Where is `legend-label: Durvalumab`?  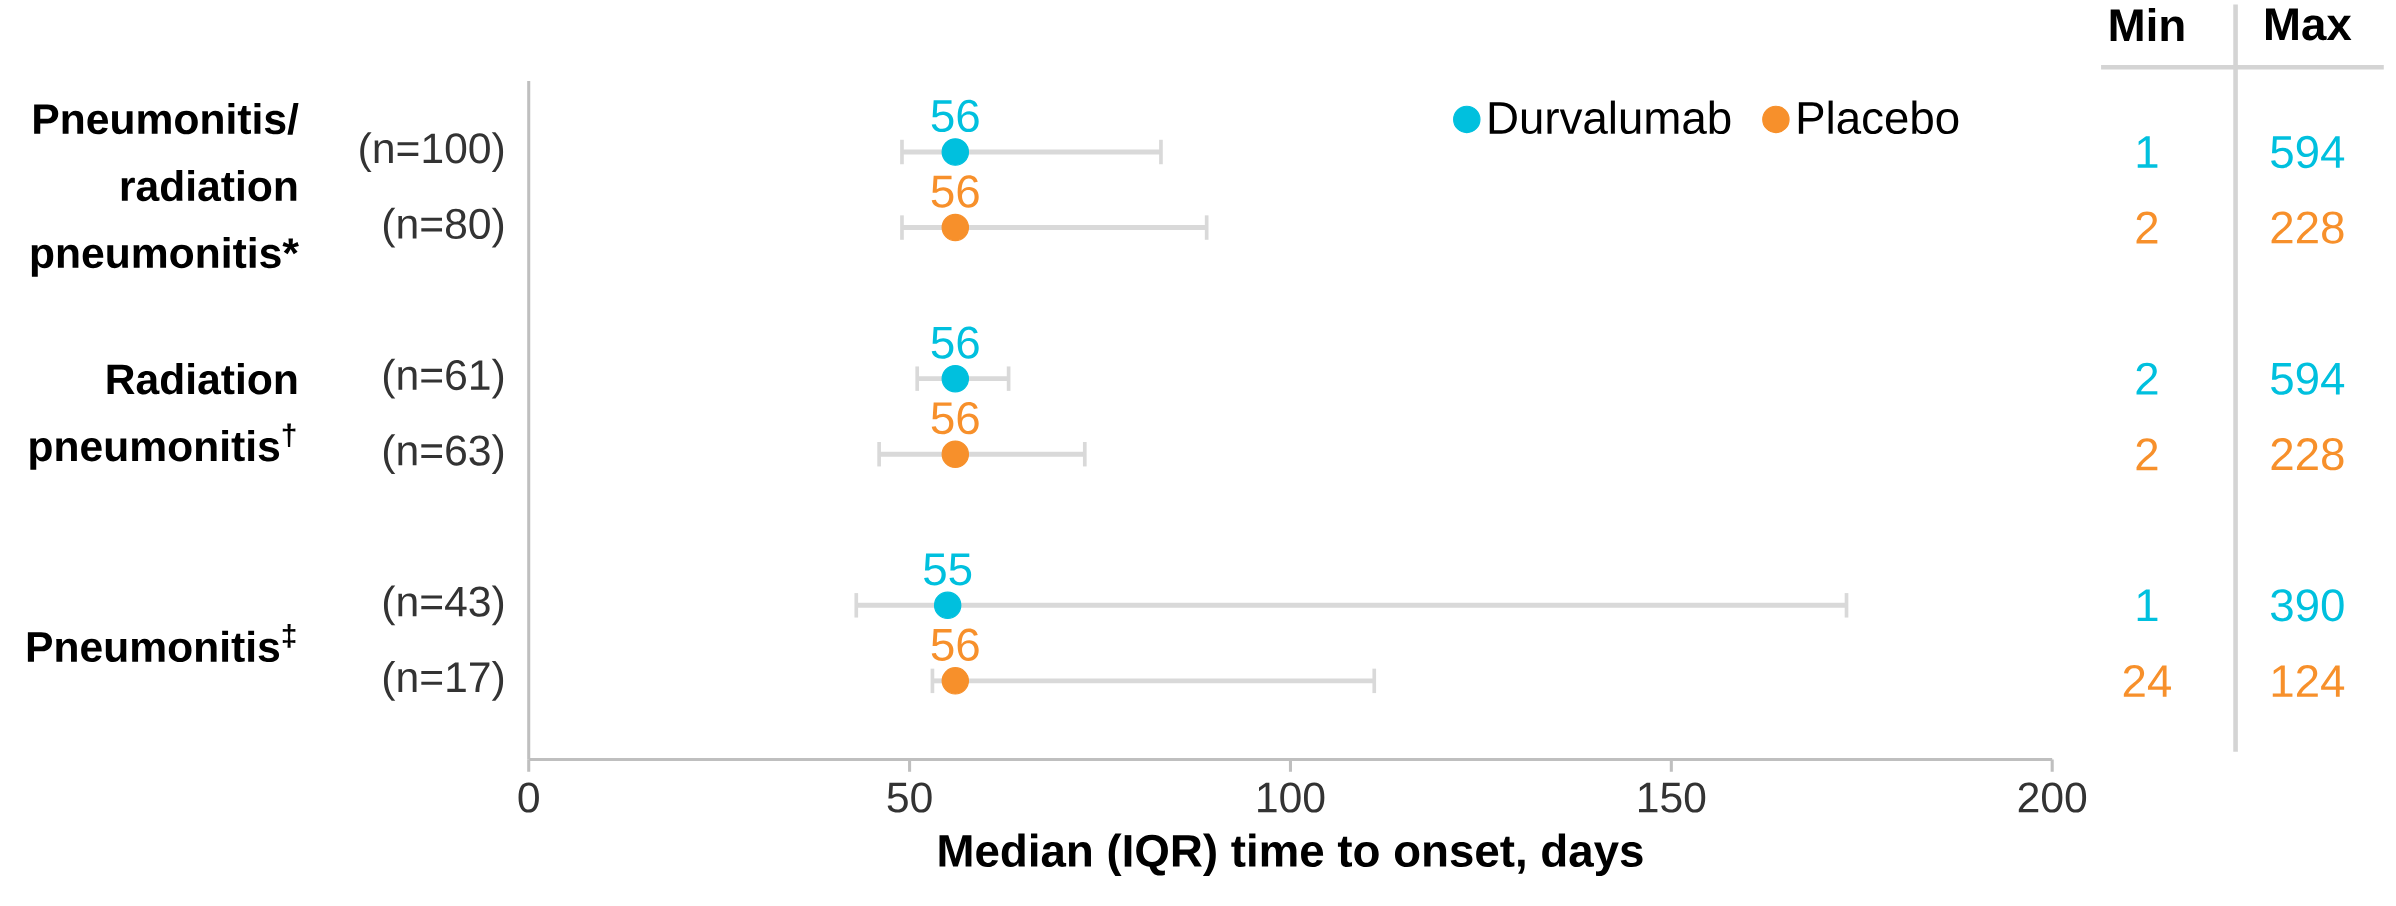 legend-label: Durvalumab is located at coordinates (1610, 117).